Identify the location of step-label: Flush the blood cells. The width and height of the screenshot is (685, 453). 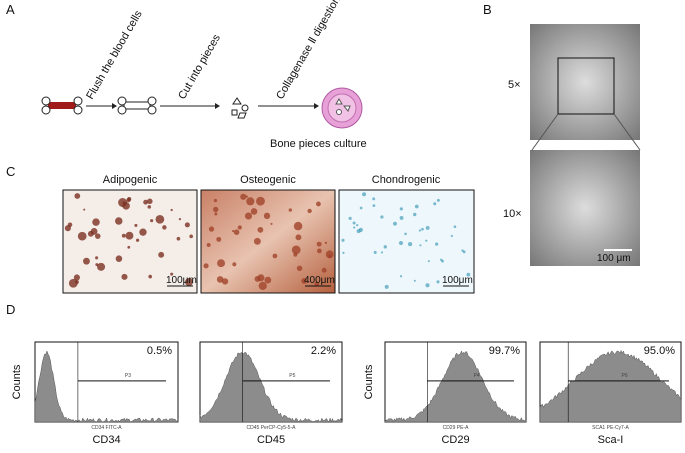
(114, 54).